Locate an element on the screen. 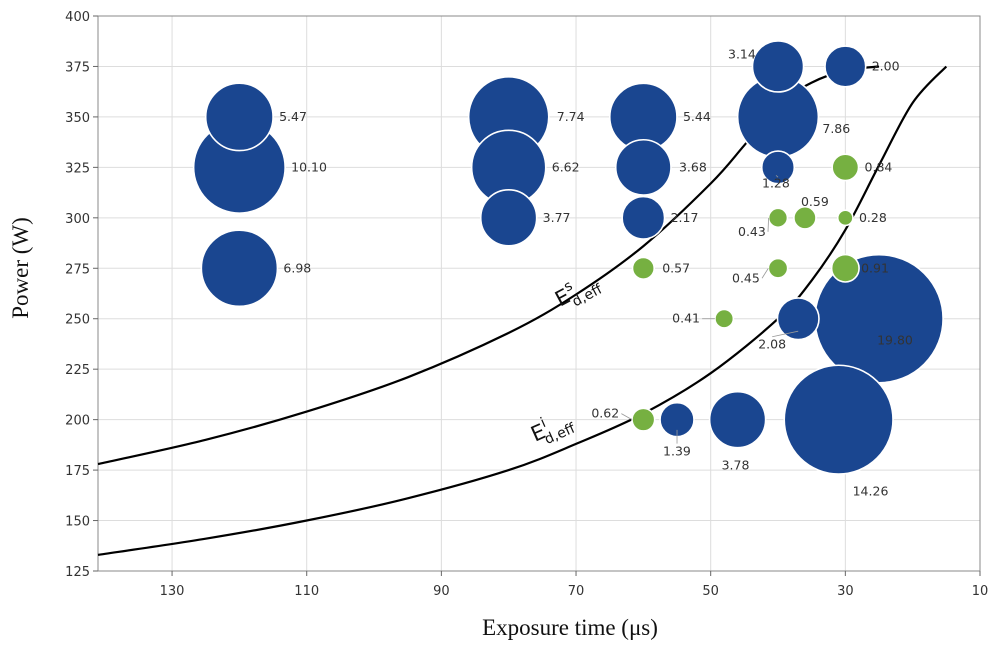 This screenshot has width=1008, height=645. bubble-value-label: 6.62 is located at coordinates (566, 166).